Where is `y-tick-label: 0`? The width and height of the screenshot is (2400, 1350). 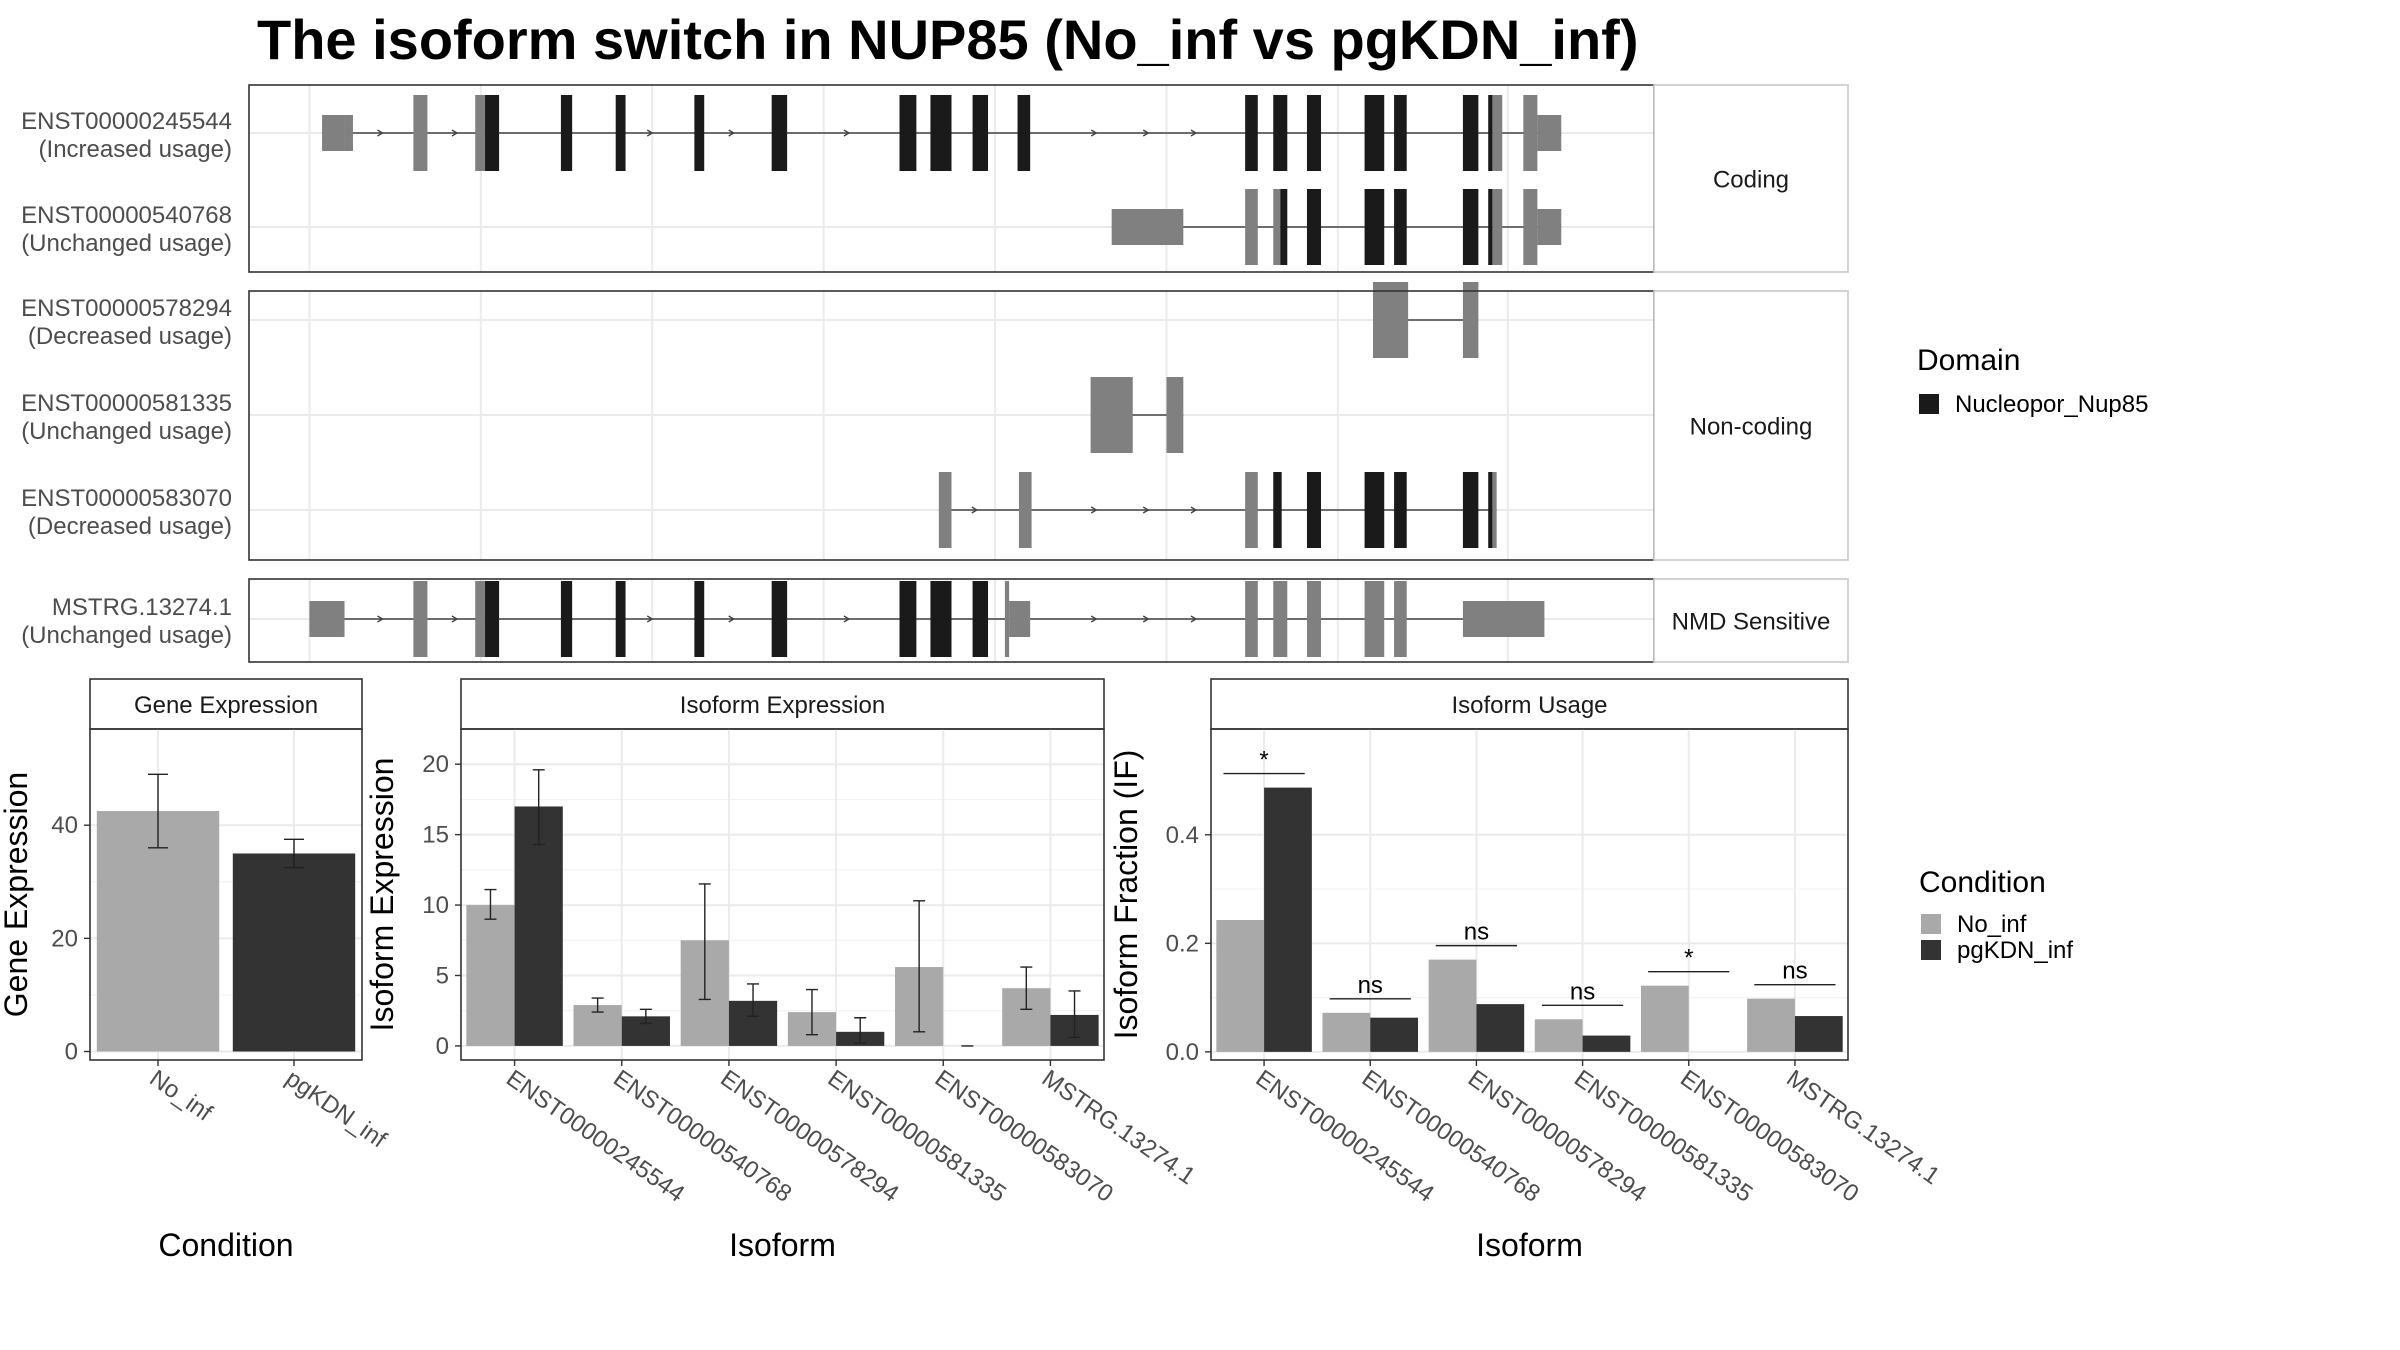 y-tick-label: 0 is located at coordinates (71, 1052).